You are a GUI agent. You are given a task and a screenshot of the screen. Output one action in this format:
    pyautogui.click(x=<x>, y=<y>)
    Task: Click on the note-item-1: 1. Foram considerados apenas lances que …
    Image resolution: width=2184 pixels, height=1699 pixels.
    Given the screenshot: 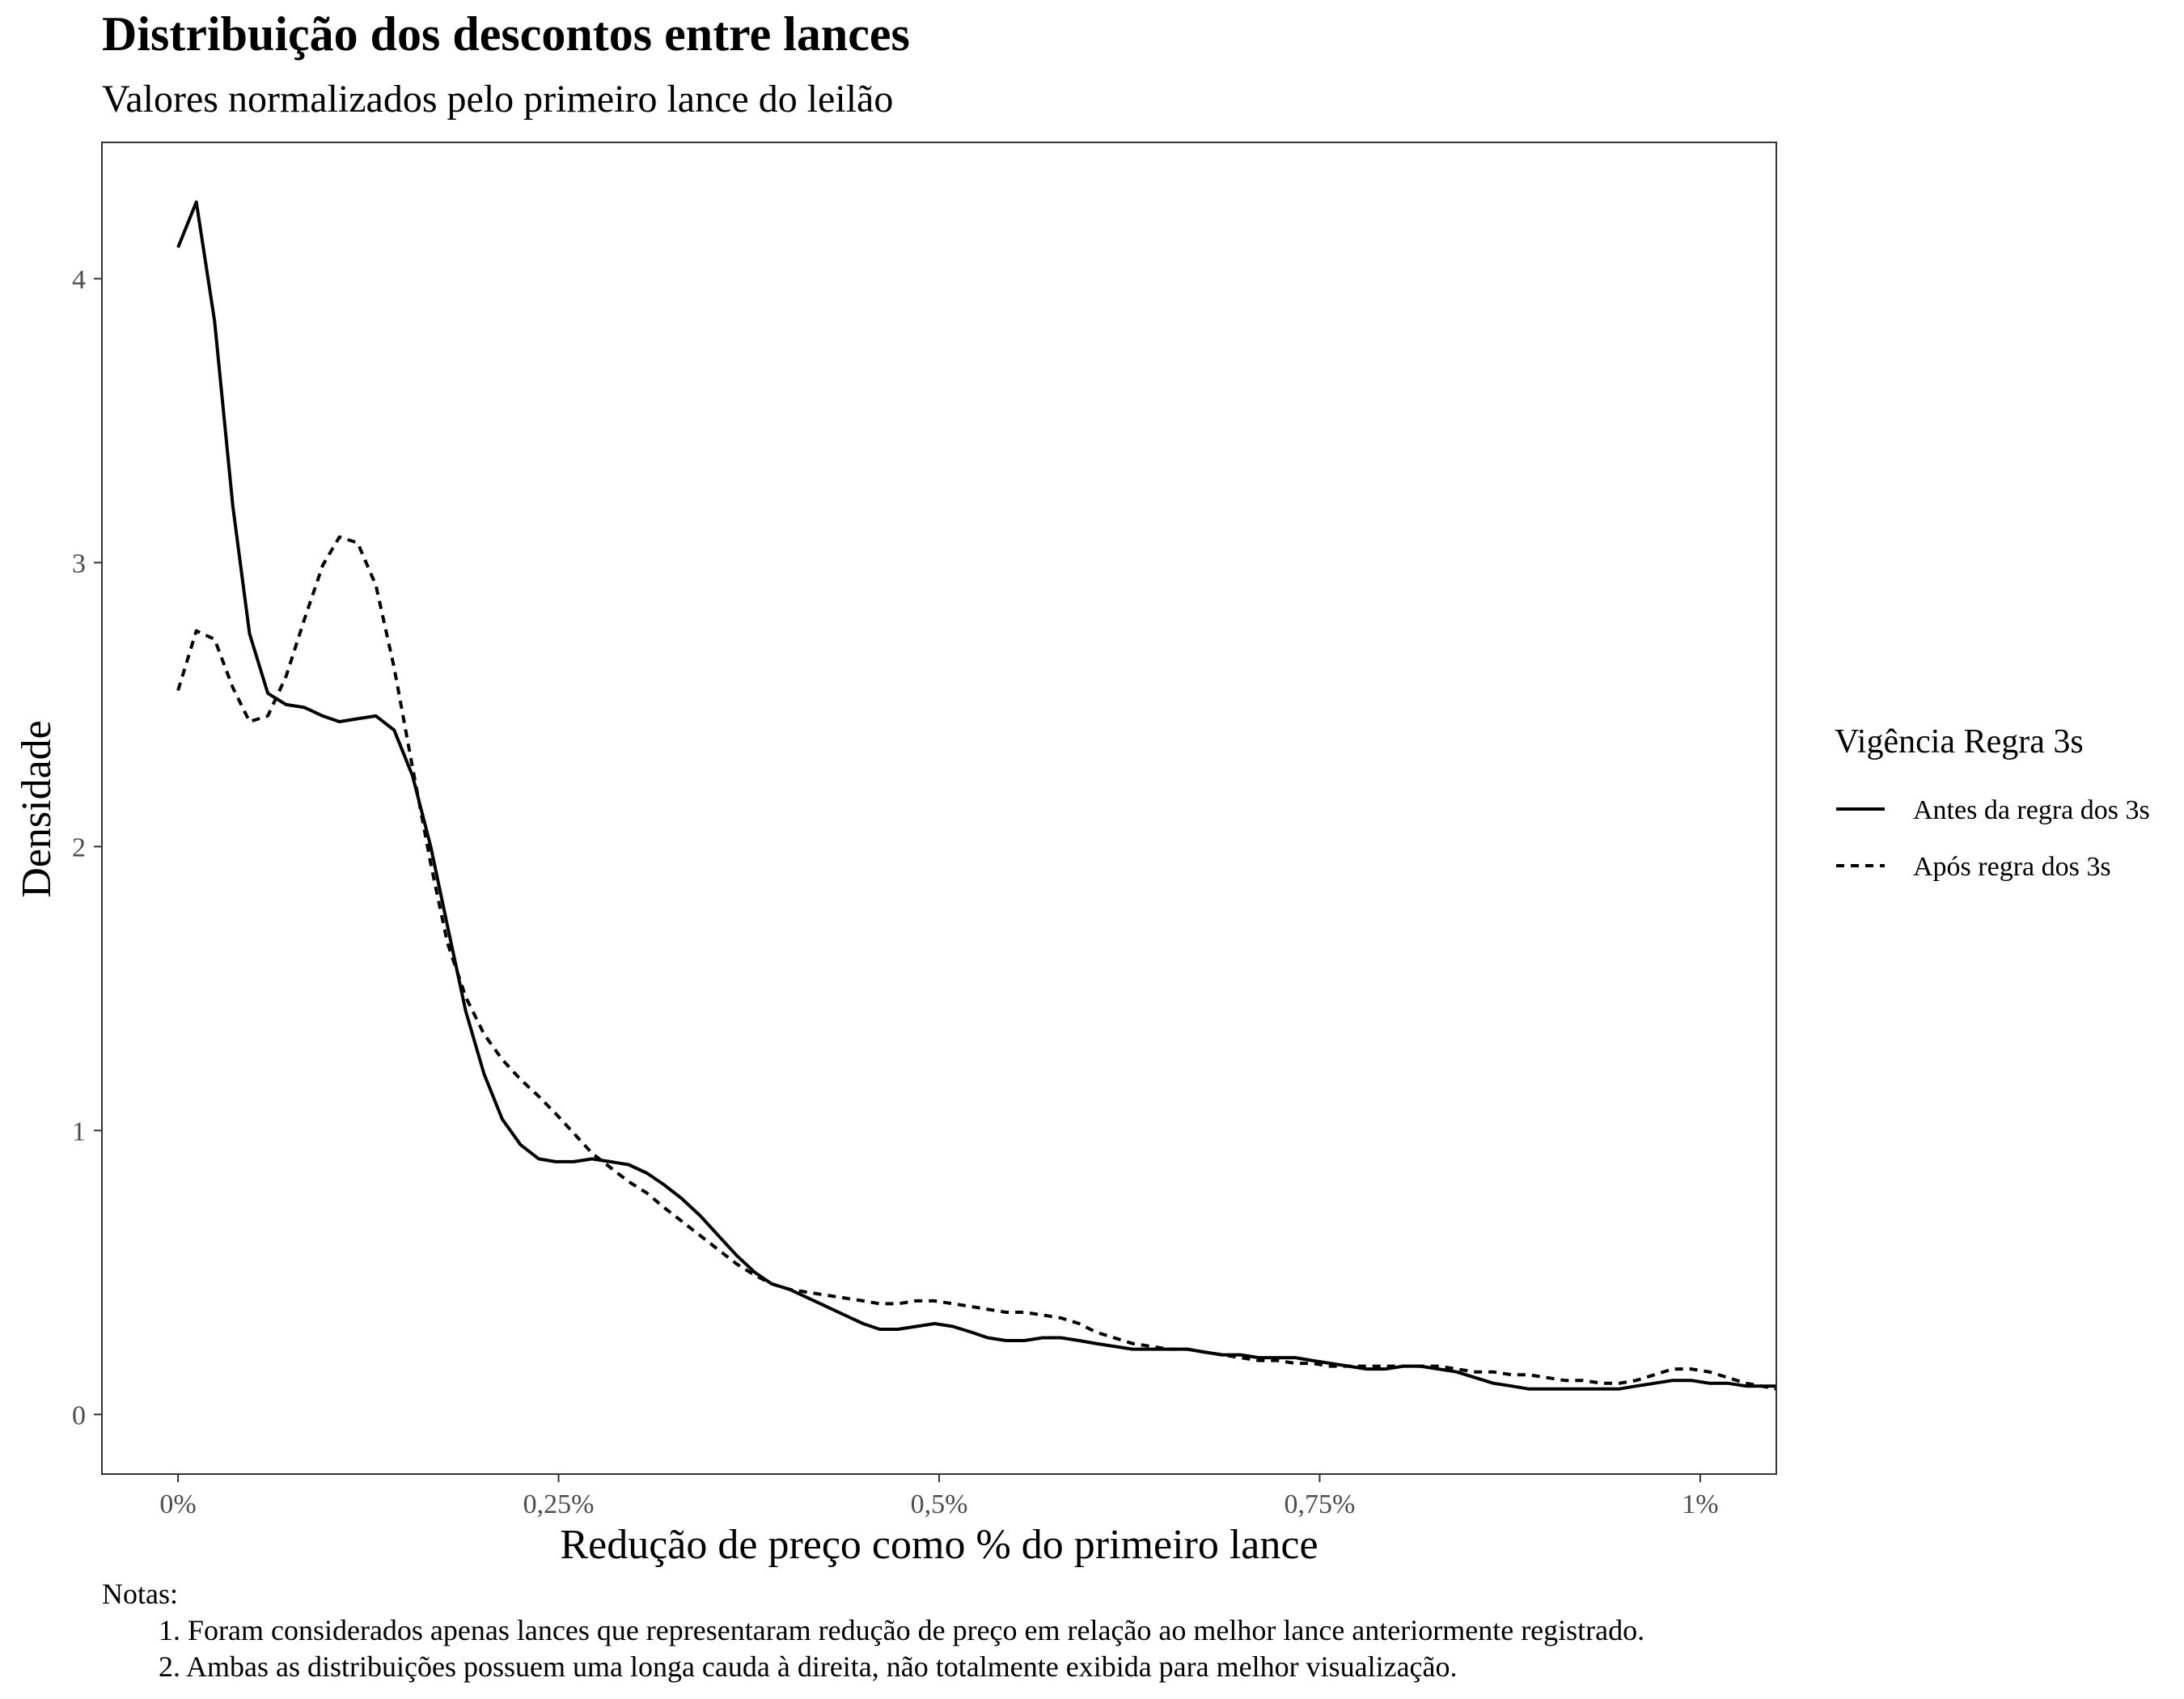 What is the action you would take?
    pyautogui.click(x=902, y=1630)
    